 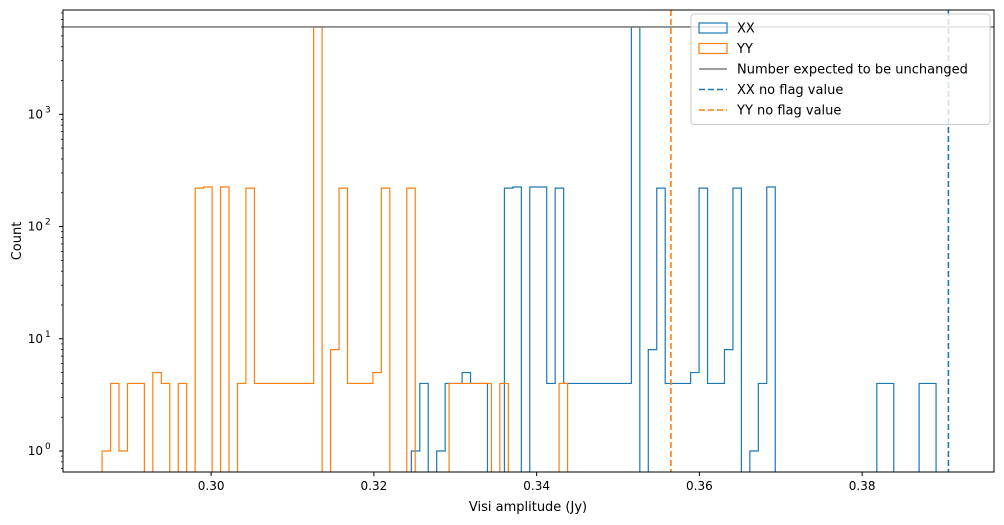 I want to click on legend-box, so click(x=840, y=69).